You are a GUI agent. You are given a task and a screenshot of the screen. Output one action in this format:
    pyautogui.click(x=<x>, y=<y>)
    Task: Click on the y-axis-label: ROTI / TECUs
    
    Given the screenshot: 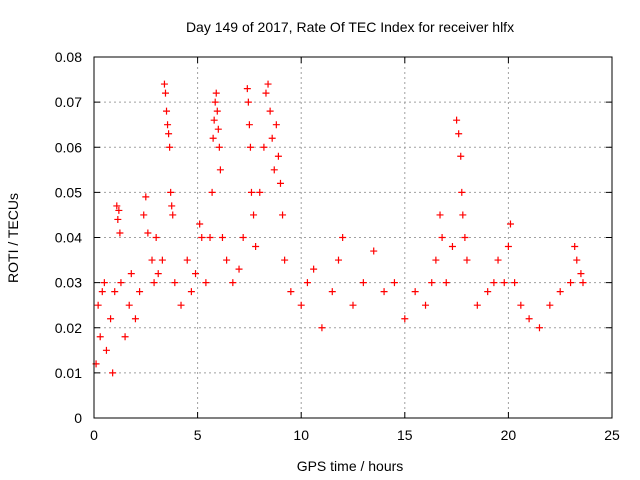 What is the action you would take?
    pyautogui.click(x=13, y=238)
    